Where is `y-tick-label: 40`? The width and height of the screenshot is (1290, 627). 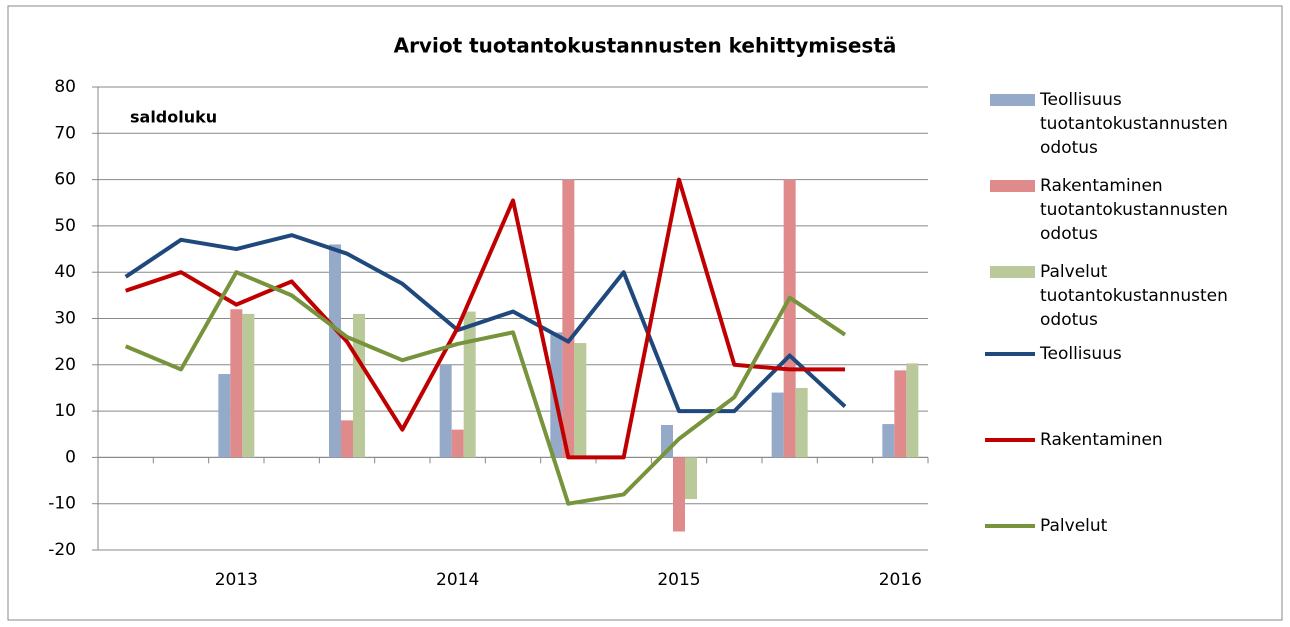 y-tick-label: 40 is located at coordinates (65, 272).